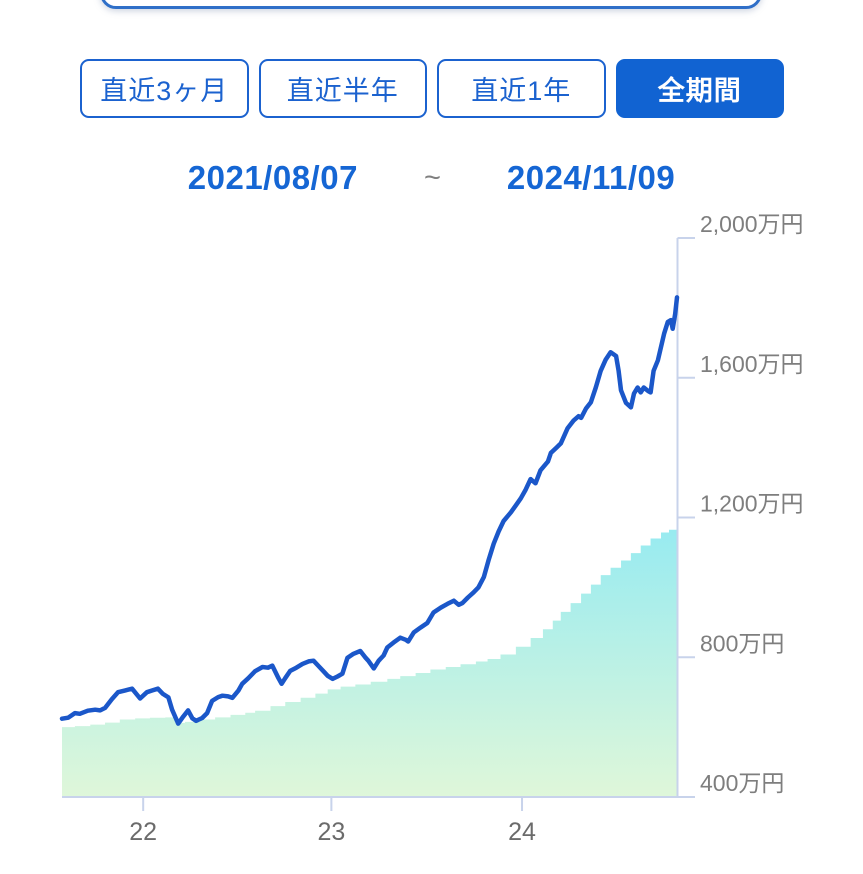 This screenshot has width=863, height=874. Describe the element at coordinates (331, 832) in the screenshot. I see `x-tick-label: 23` at that location.